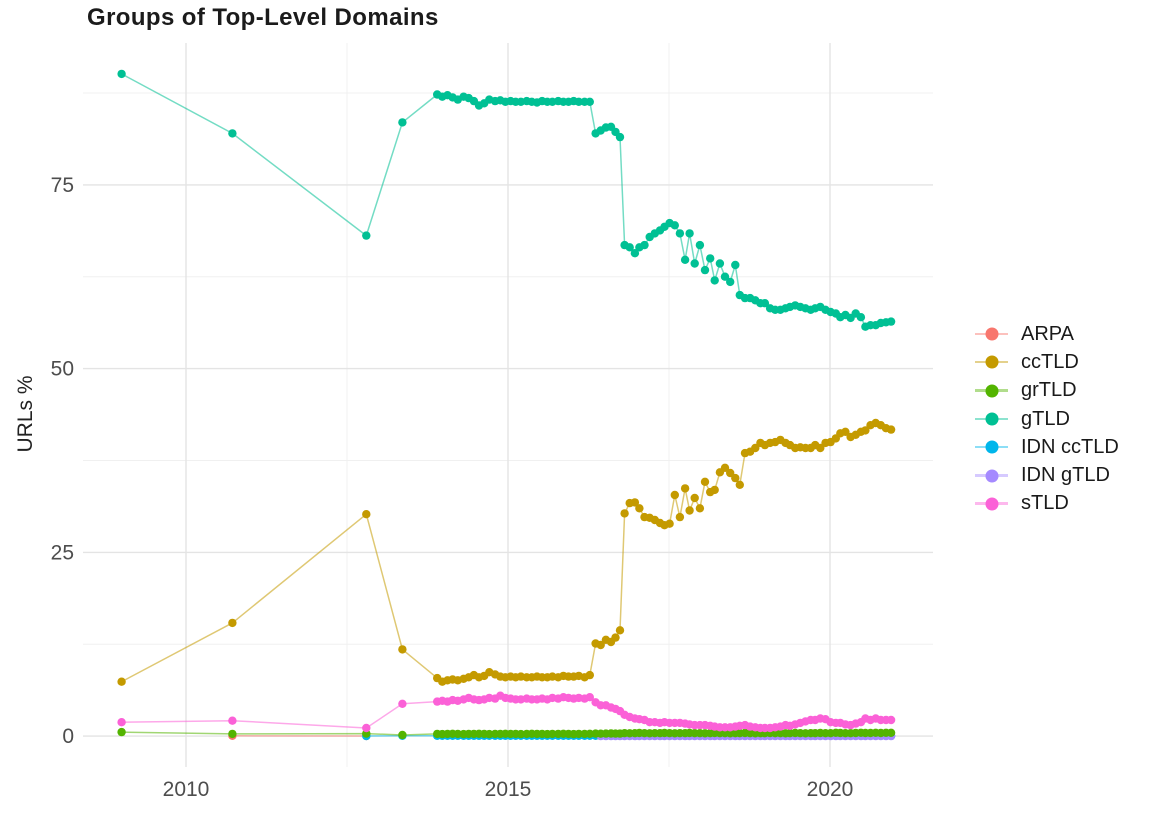 The height and width of the screenshot is (827, 1164). Describe the element at coordinates (263, 17) in the screenshot. I see `chart-title: Groups of Top-Level Domains` at that location.